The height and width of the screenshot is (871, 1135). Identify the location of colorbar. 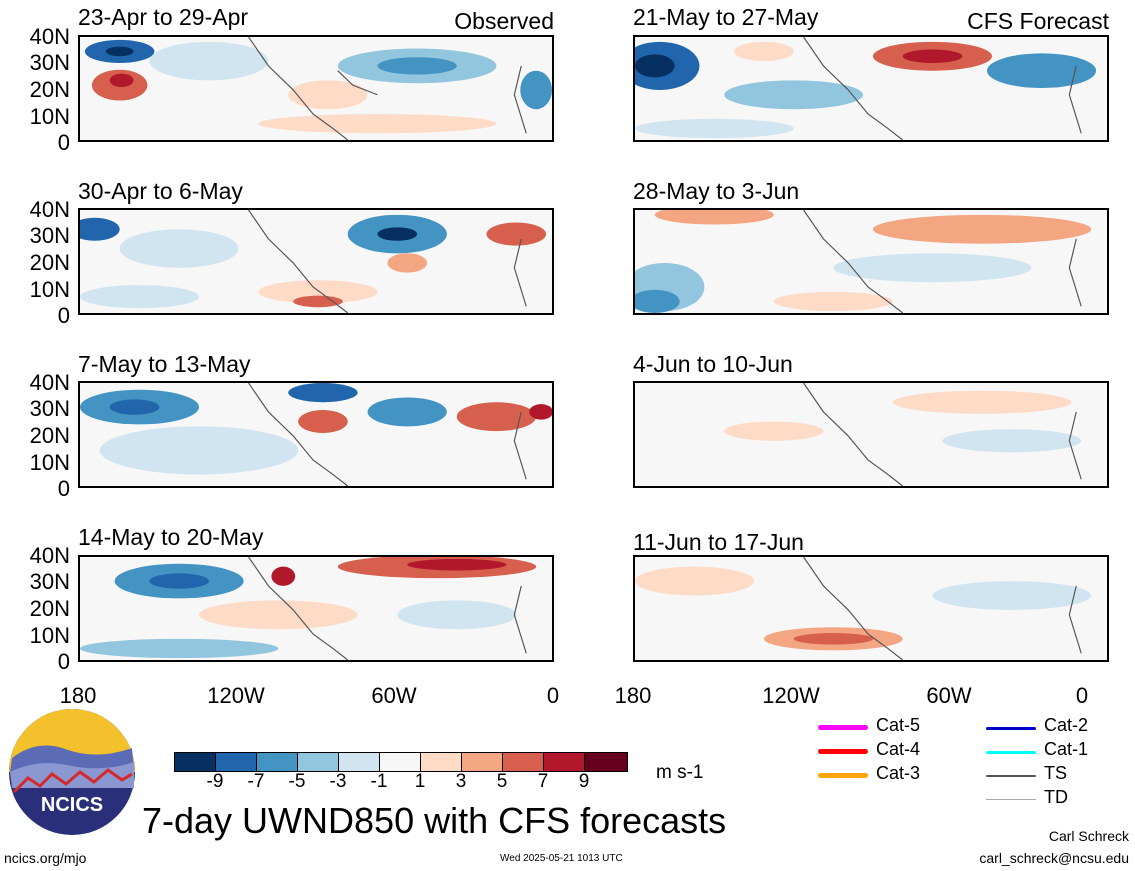
(401, 762).